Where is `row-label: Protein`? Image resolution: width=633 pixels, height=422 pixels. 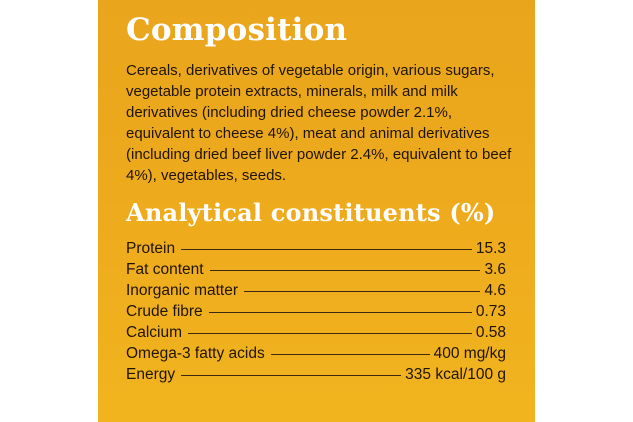
row-label: Protein is located at coordinates (151, 248).